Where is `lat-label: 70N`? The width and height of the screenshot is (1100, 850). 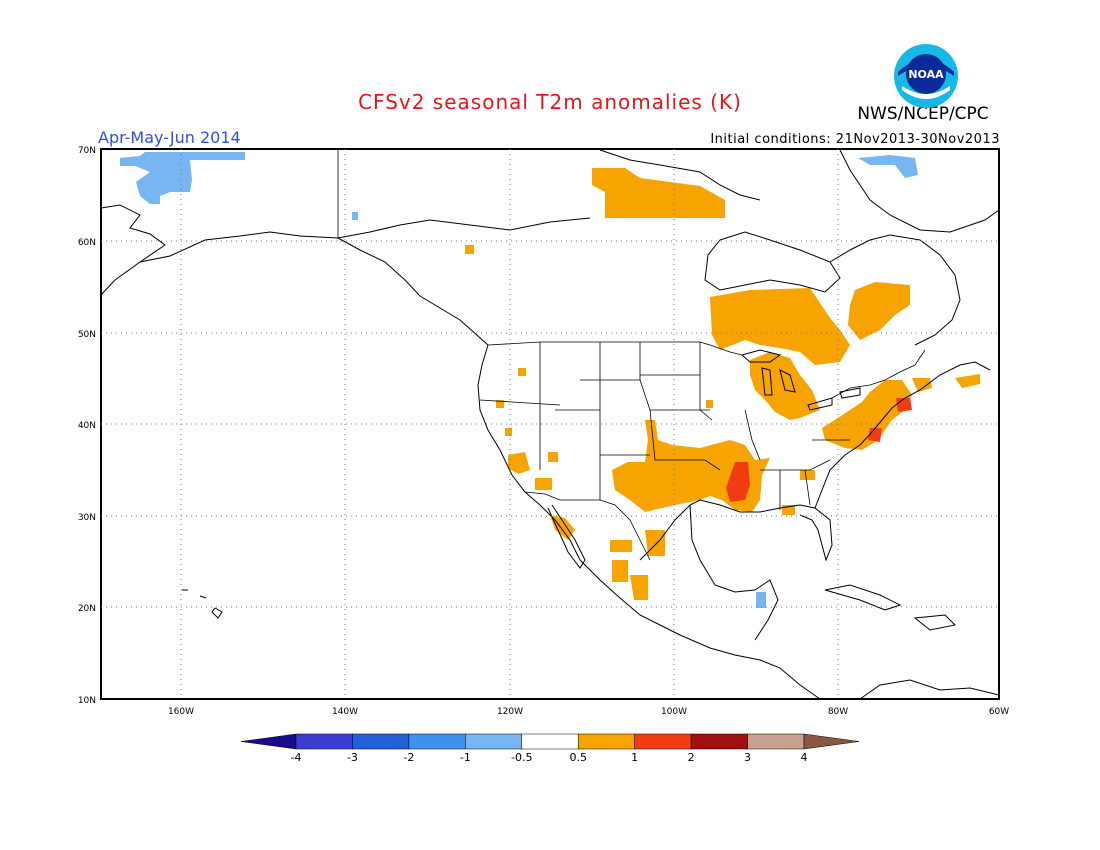 lat-label: 70N is located at coordinates (87, 151).